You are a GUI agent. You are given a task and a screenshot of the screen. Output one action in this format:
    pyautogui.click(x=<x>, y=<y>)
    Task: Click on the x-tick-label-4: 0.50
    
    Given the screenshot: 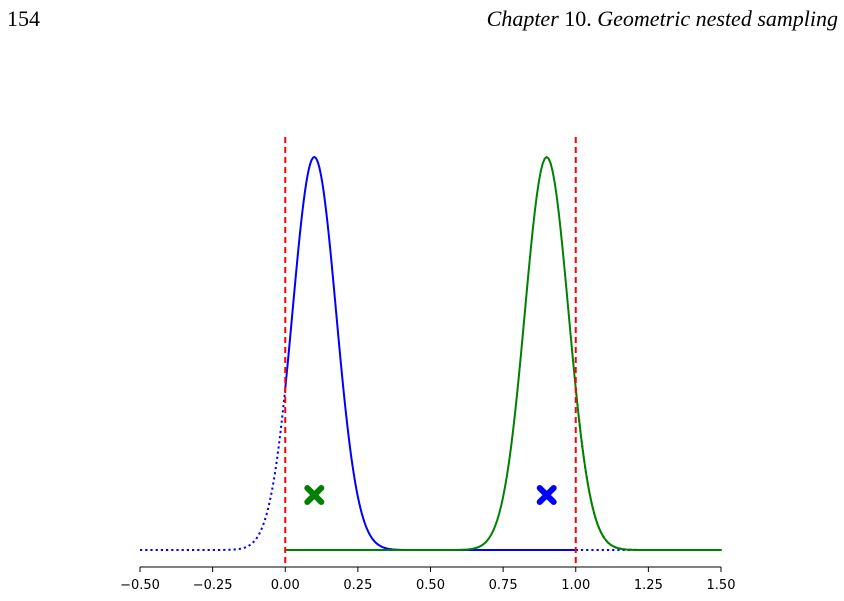 What is the action you would take?
    pyautogui.click(x=430, y=585)
    